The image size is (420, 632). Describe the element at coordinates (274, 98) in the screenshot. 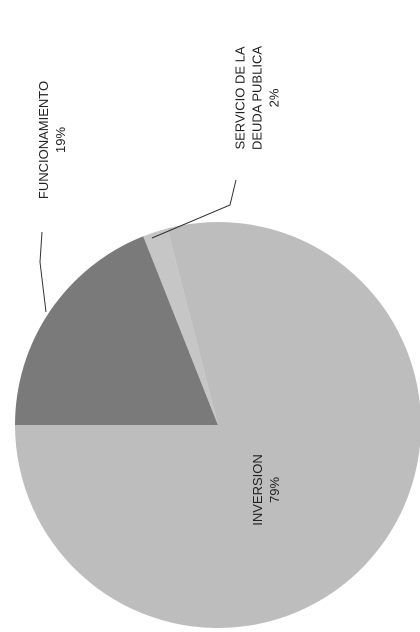

I see `value-label: 2%` at that location.